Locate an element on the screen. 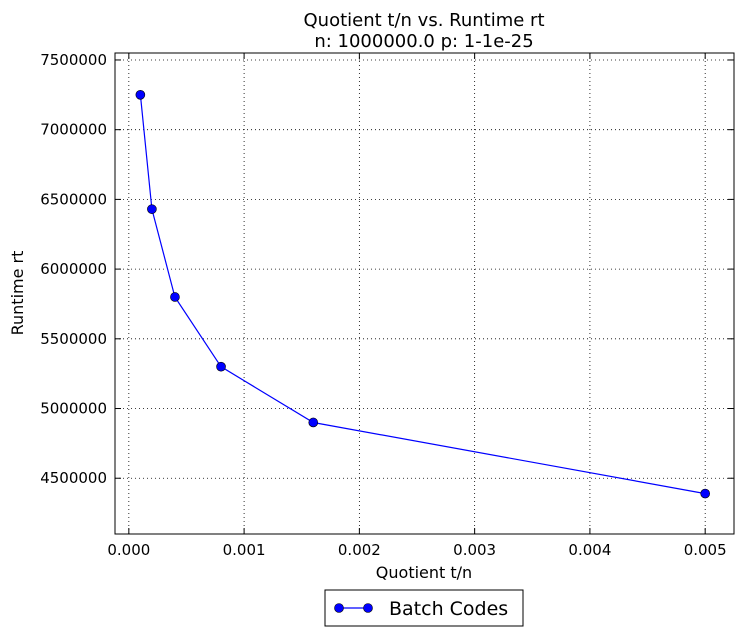 This screenshot has height=636, width=744. y-tick-label: 4500000 is located at coordinates (73, 478).